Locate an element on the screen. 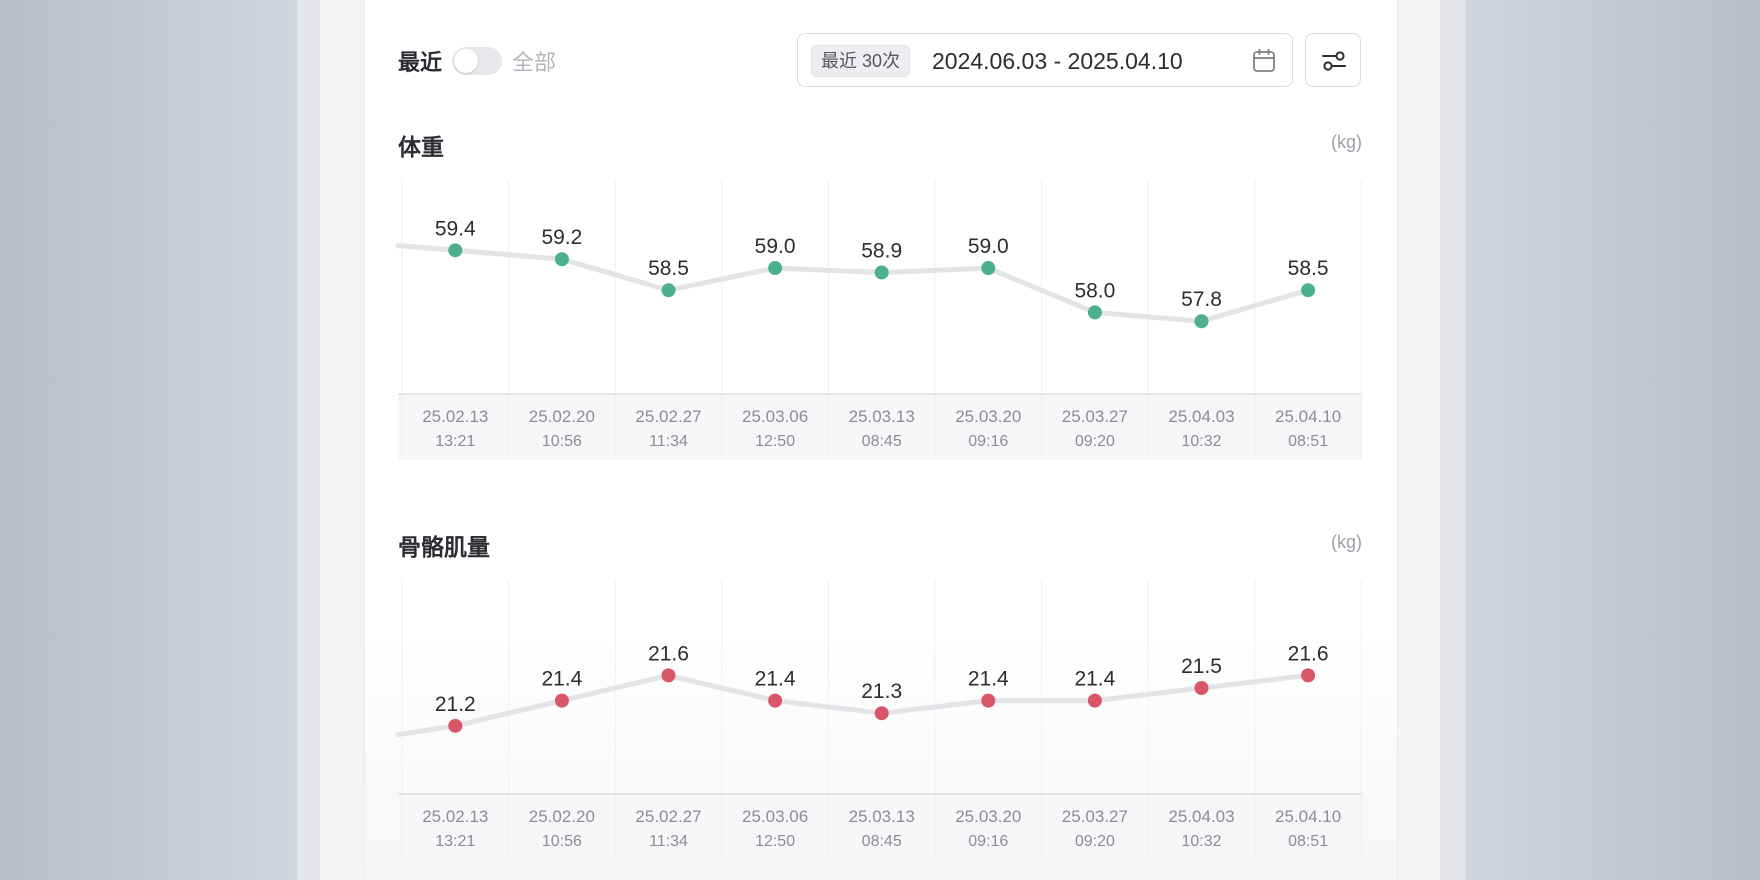  weight-chart-title: 体重 is located at coordinates (421, 147).